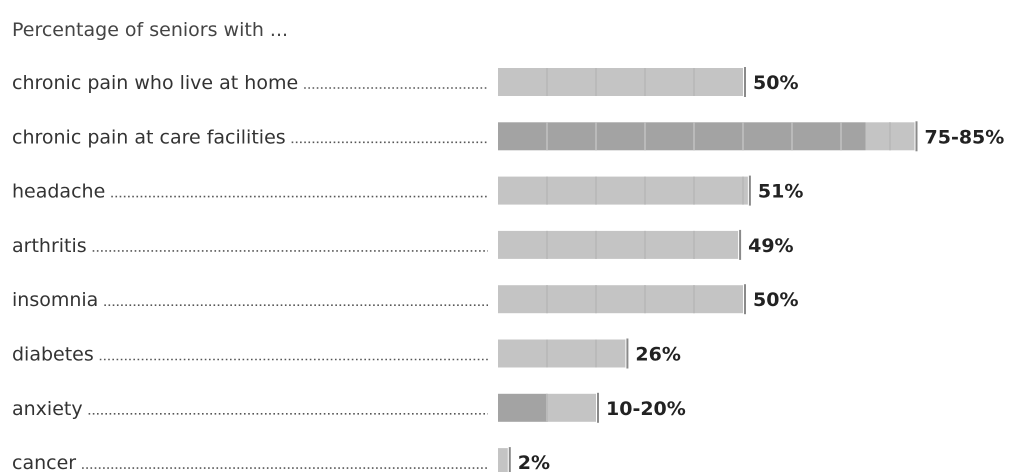 This screenshot has height=476, width=1036. What do you see at coordinates (346, 353) in the screenshot?
I see `chart-row: diabetes 26%` at bounding box center [346, 353].